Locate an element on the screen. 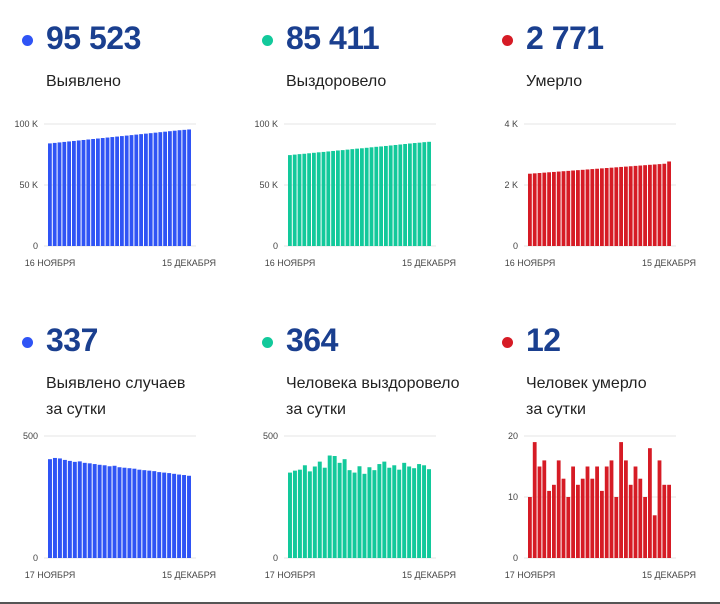  x-end-label: 15 ДЕКАБРЯ is located at coordinates (189, 263).